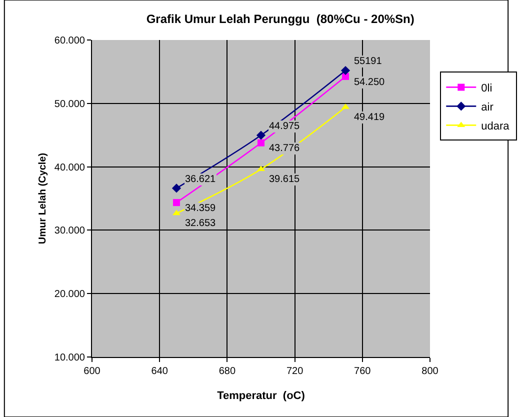 The width and height of the screenshot is (529, 417). What do you see at coordinates (92, 371) in the screenshot?
I see `x-tick-label: 600` at bounding box center [92, 371].